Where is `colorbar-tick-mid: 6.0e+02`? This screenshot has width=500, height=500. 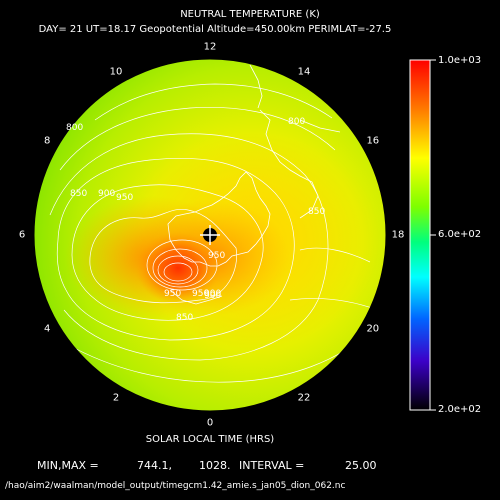
colorbar-tick-mid: 6.0e+02 is located at coordinates (460, 234).